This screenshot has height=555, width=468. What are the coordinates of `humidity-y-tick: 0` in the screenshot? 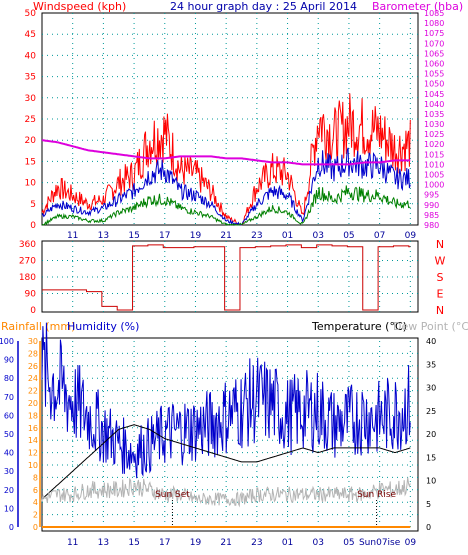 It's located at (11, 527).